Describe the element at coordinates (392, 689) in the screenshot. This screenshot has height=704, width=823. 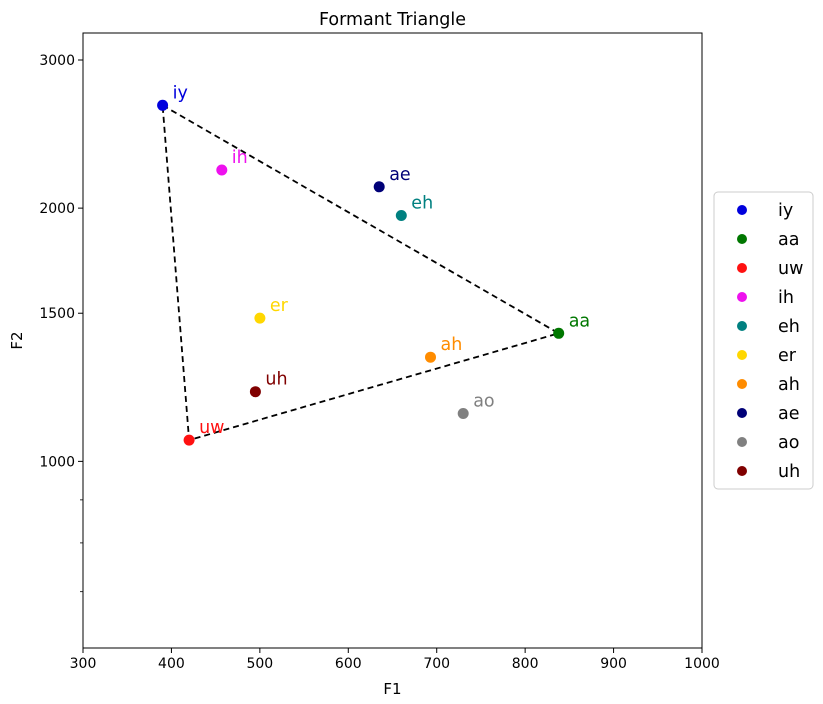
I see `x-axis-label: F1` at that location.